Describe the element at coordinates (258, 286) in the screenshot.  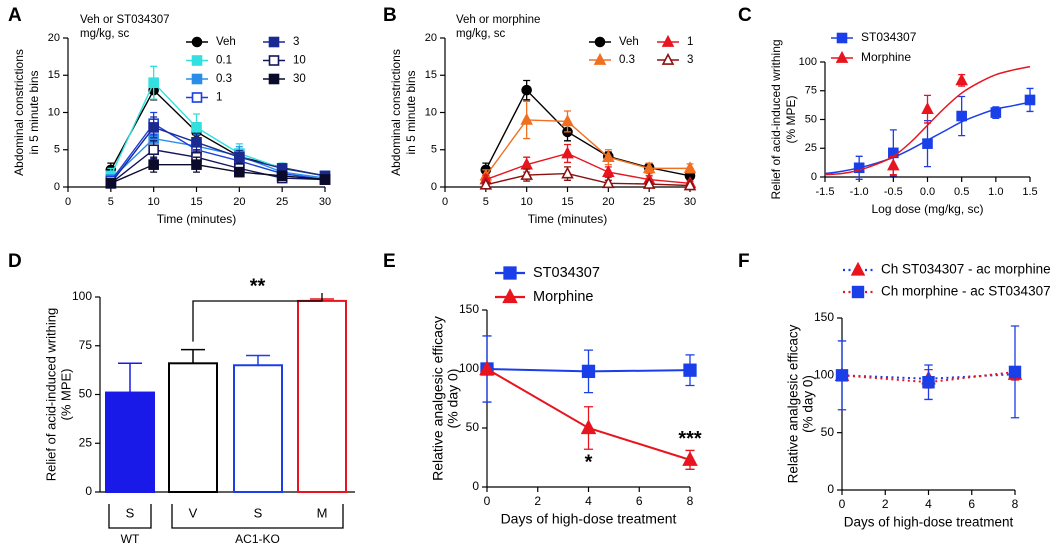
I see `significance: **` at that location.